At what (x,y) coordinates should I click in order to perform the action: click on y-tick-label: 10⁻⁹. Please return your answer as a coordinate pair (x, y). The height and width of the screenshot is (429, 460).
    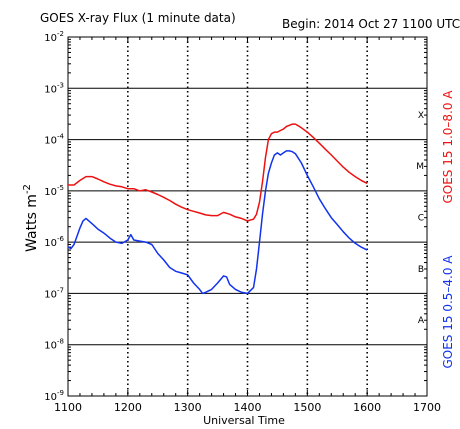
    Looking at the image, I should click on (54, 396).